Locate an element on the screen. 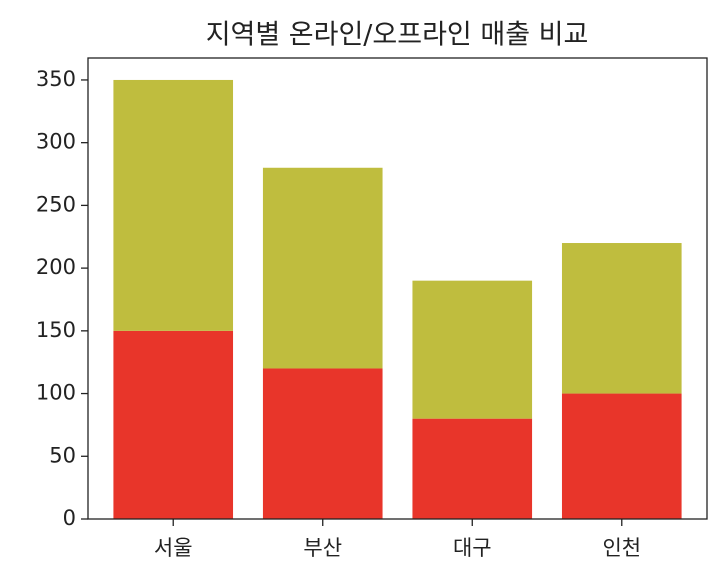 Image resolution: width=718 pixels, height=576 pixels. y-tick-label: 100 is located at coordinates (56, 393).